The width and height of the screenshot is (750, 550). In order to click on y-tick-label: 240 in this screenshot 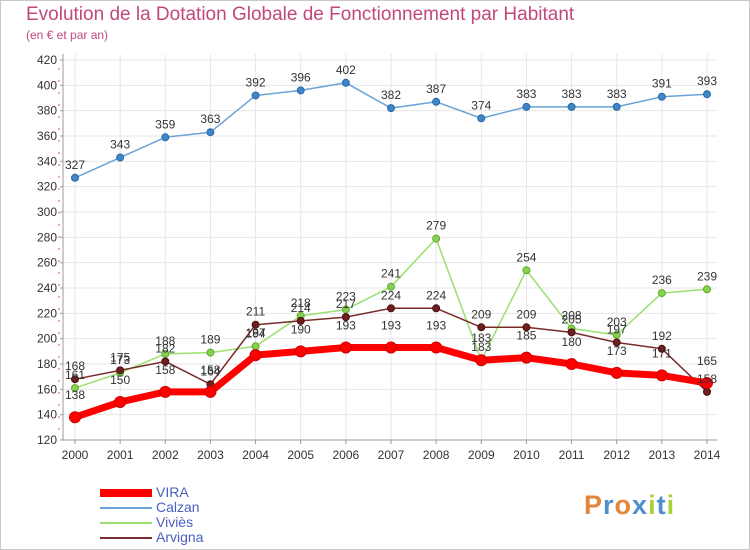, I will do `click(47, 288)`.